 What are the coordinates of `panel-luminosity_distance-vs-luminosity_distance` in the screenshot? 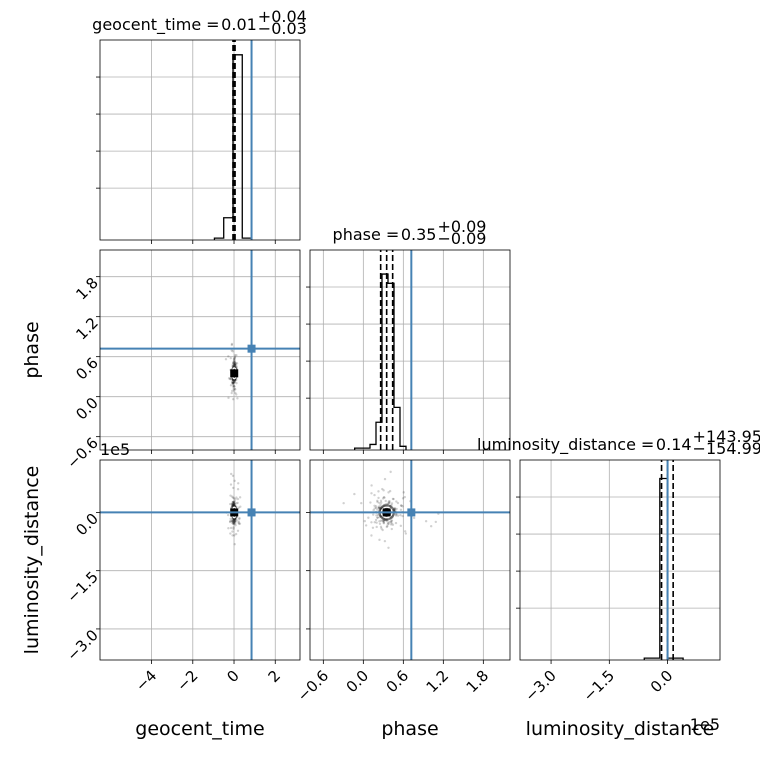 It's located at (620, 560).